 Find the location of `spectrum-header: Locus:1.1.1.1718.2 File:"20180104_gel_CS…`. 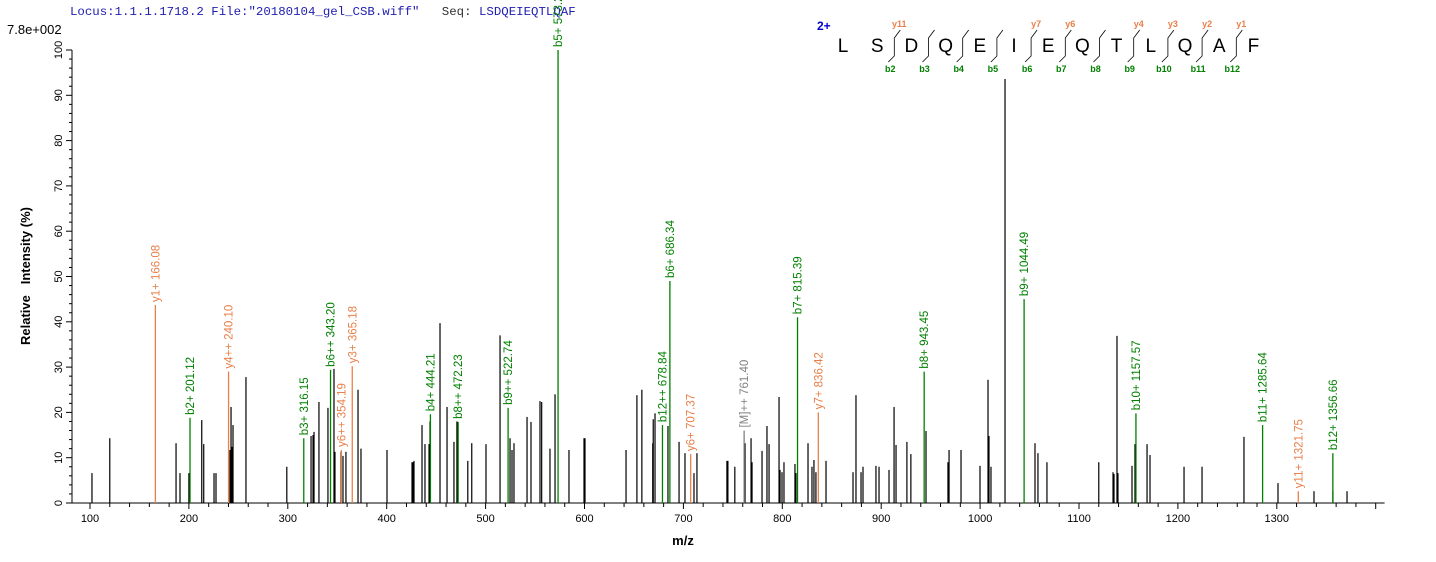

spectrum-header: Locus:1.1.1.1718.2 File:"20180104_gel_CS… is located at coordinates (323, 12).